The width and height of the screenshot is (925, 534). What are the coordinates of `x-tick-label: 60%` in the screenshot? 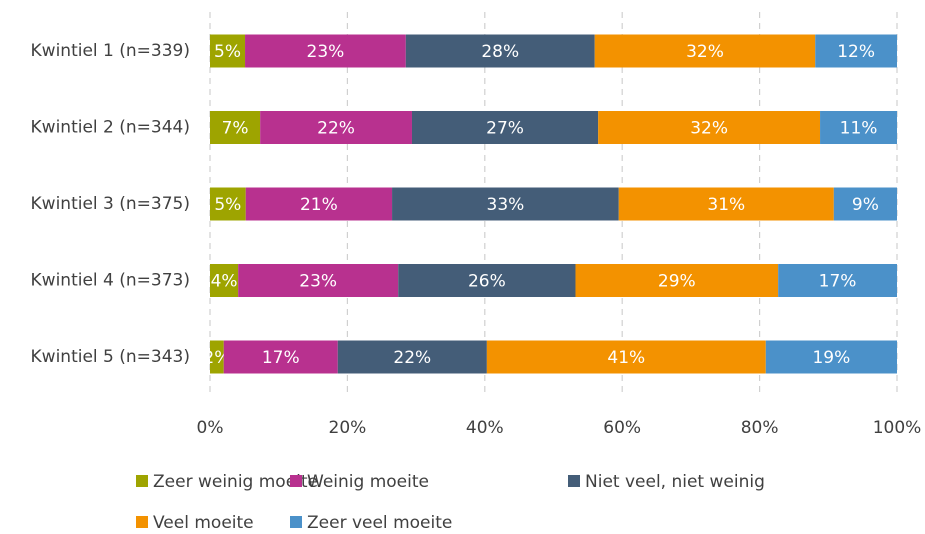 It's located at (622, 428).